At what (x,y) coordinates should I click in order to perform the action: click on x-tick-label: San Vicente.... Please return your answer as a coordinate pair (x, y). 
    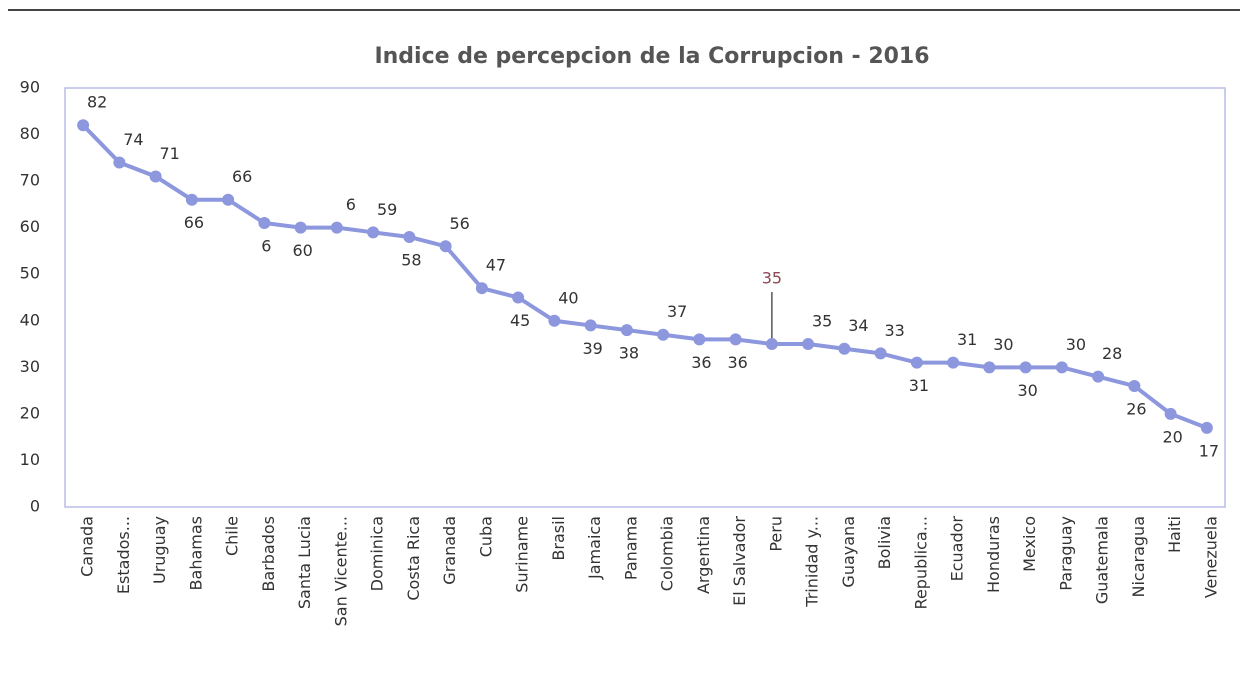
    Looking at the image, I should click on (340, 571).